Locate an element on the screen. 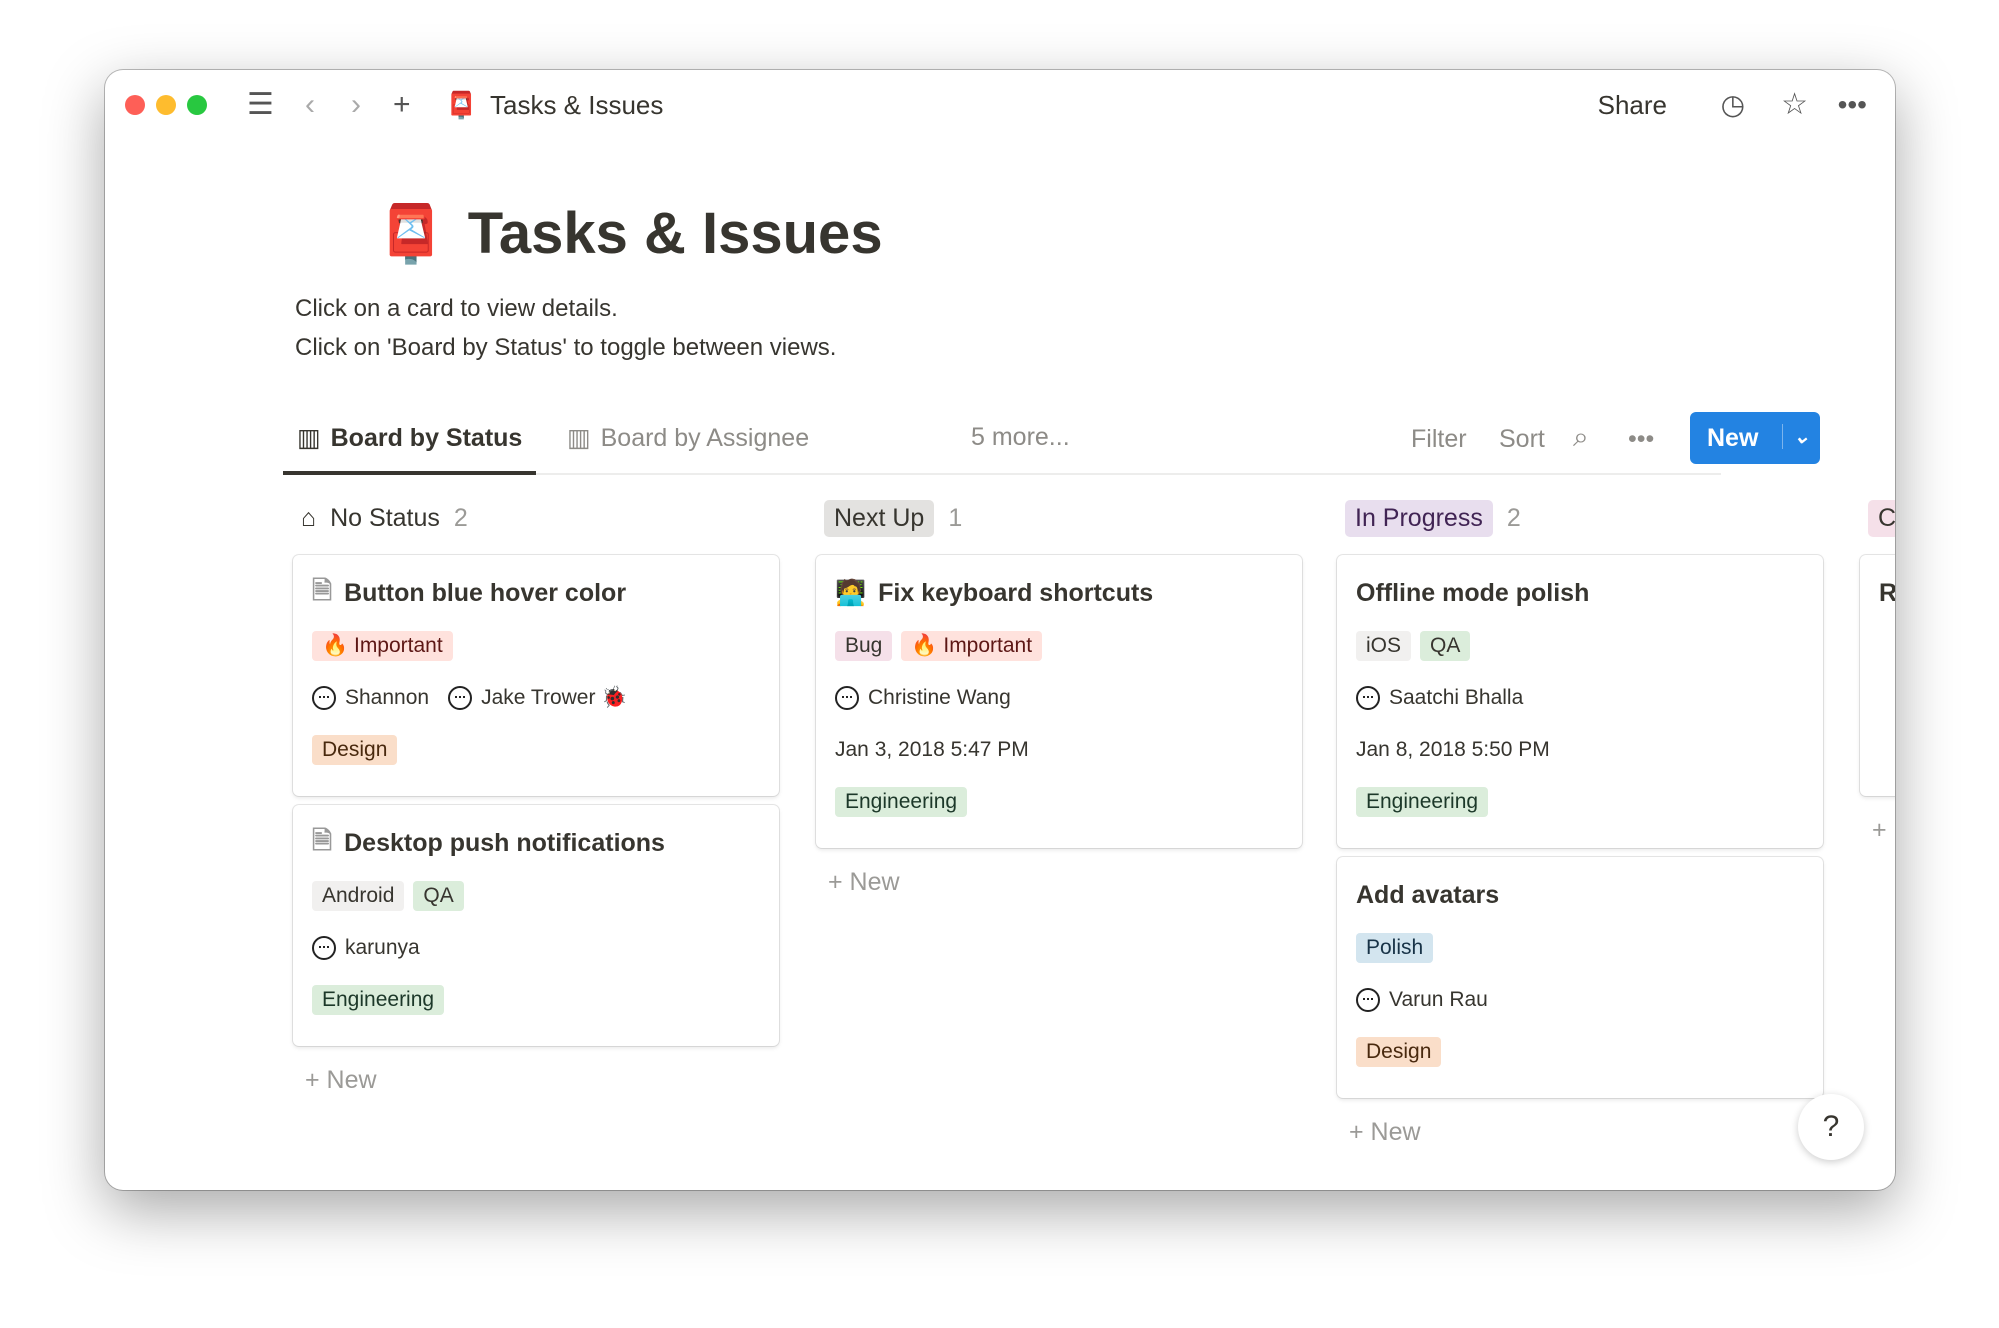 The width and height of the screenshot is (1999, 1328). help-button: ? is located at coordinates (1831, 1127).